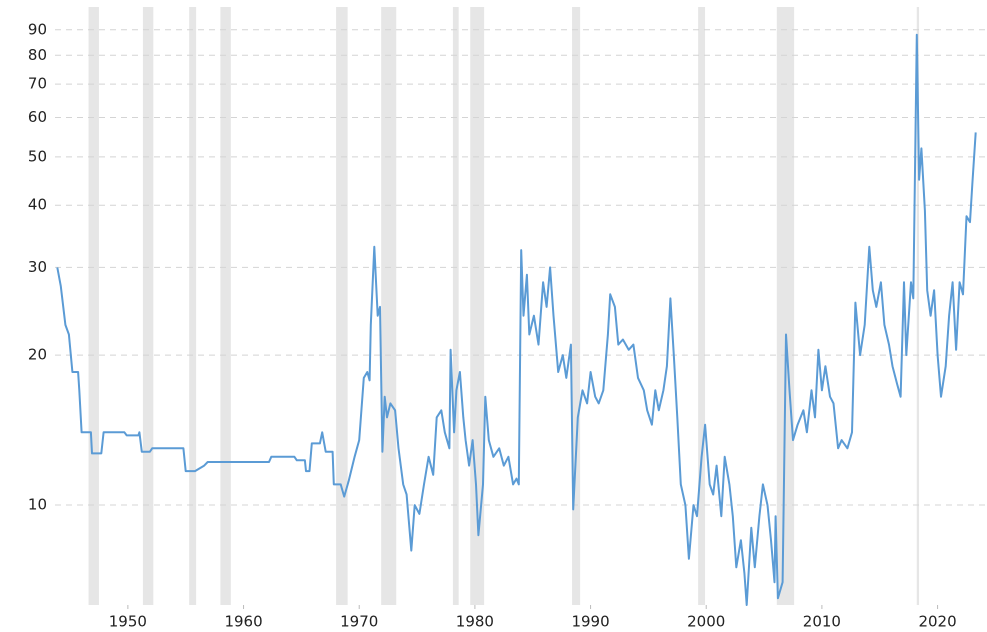 This screenshot has width=987, height=632. What do you see at coordinates (128, 622) in the screenshot?
I see `x-tick-label: 1950` at bounding box center [128, 622].